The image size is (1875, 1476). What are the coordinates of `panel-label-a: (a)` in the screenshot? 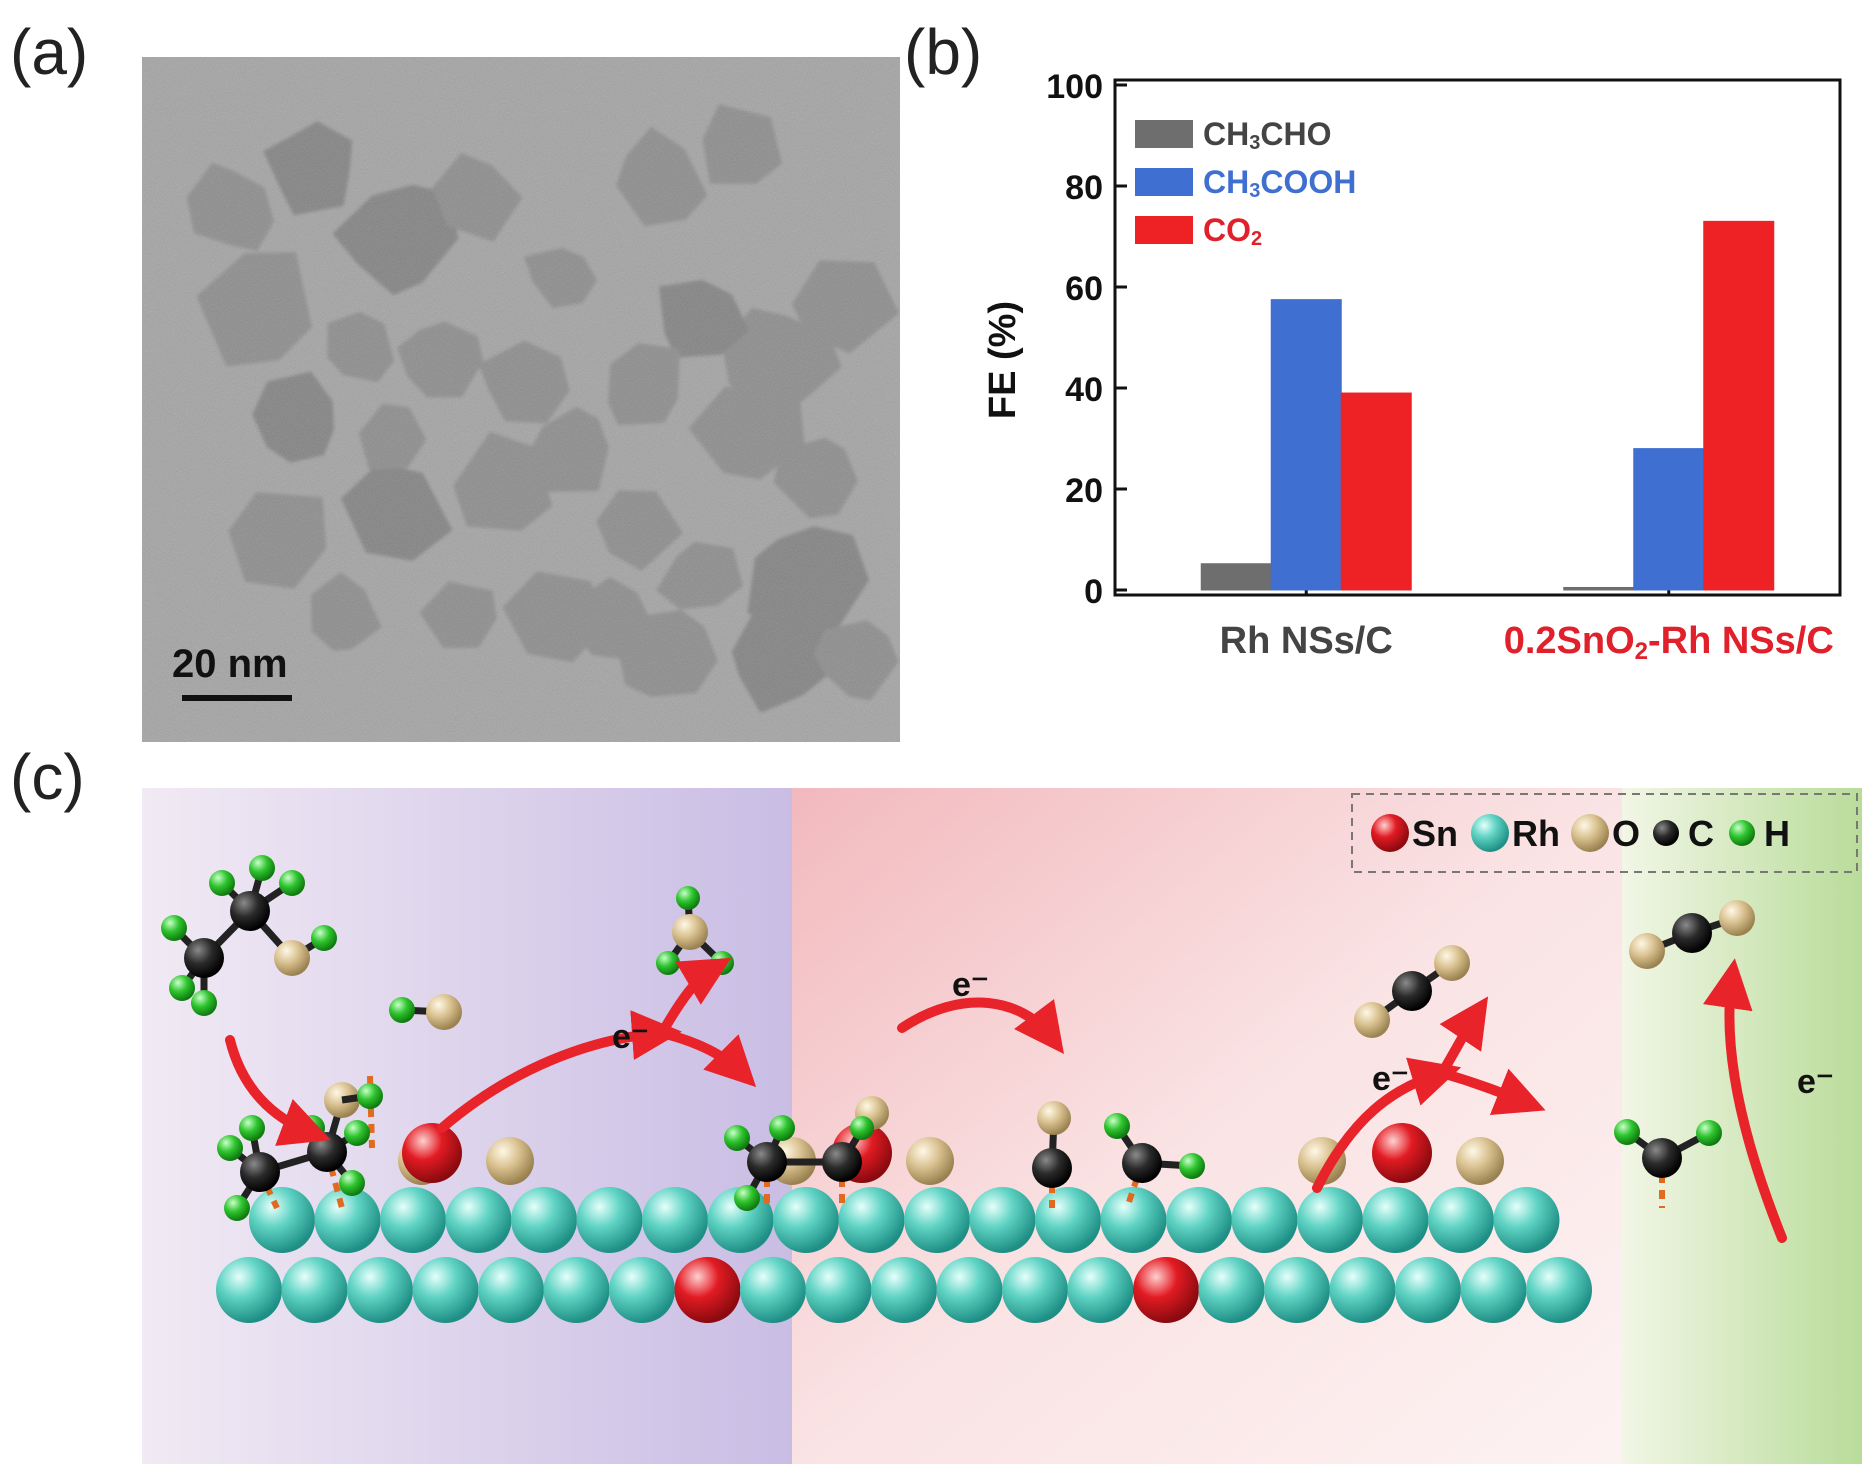 It's located at (49, 52).